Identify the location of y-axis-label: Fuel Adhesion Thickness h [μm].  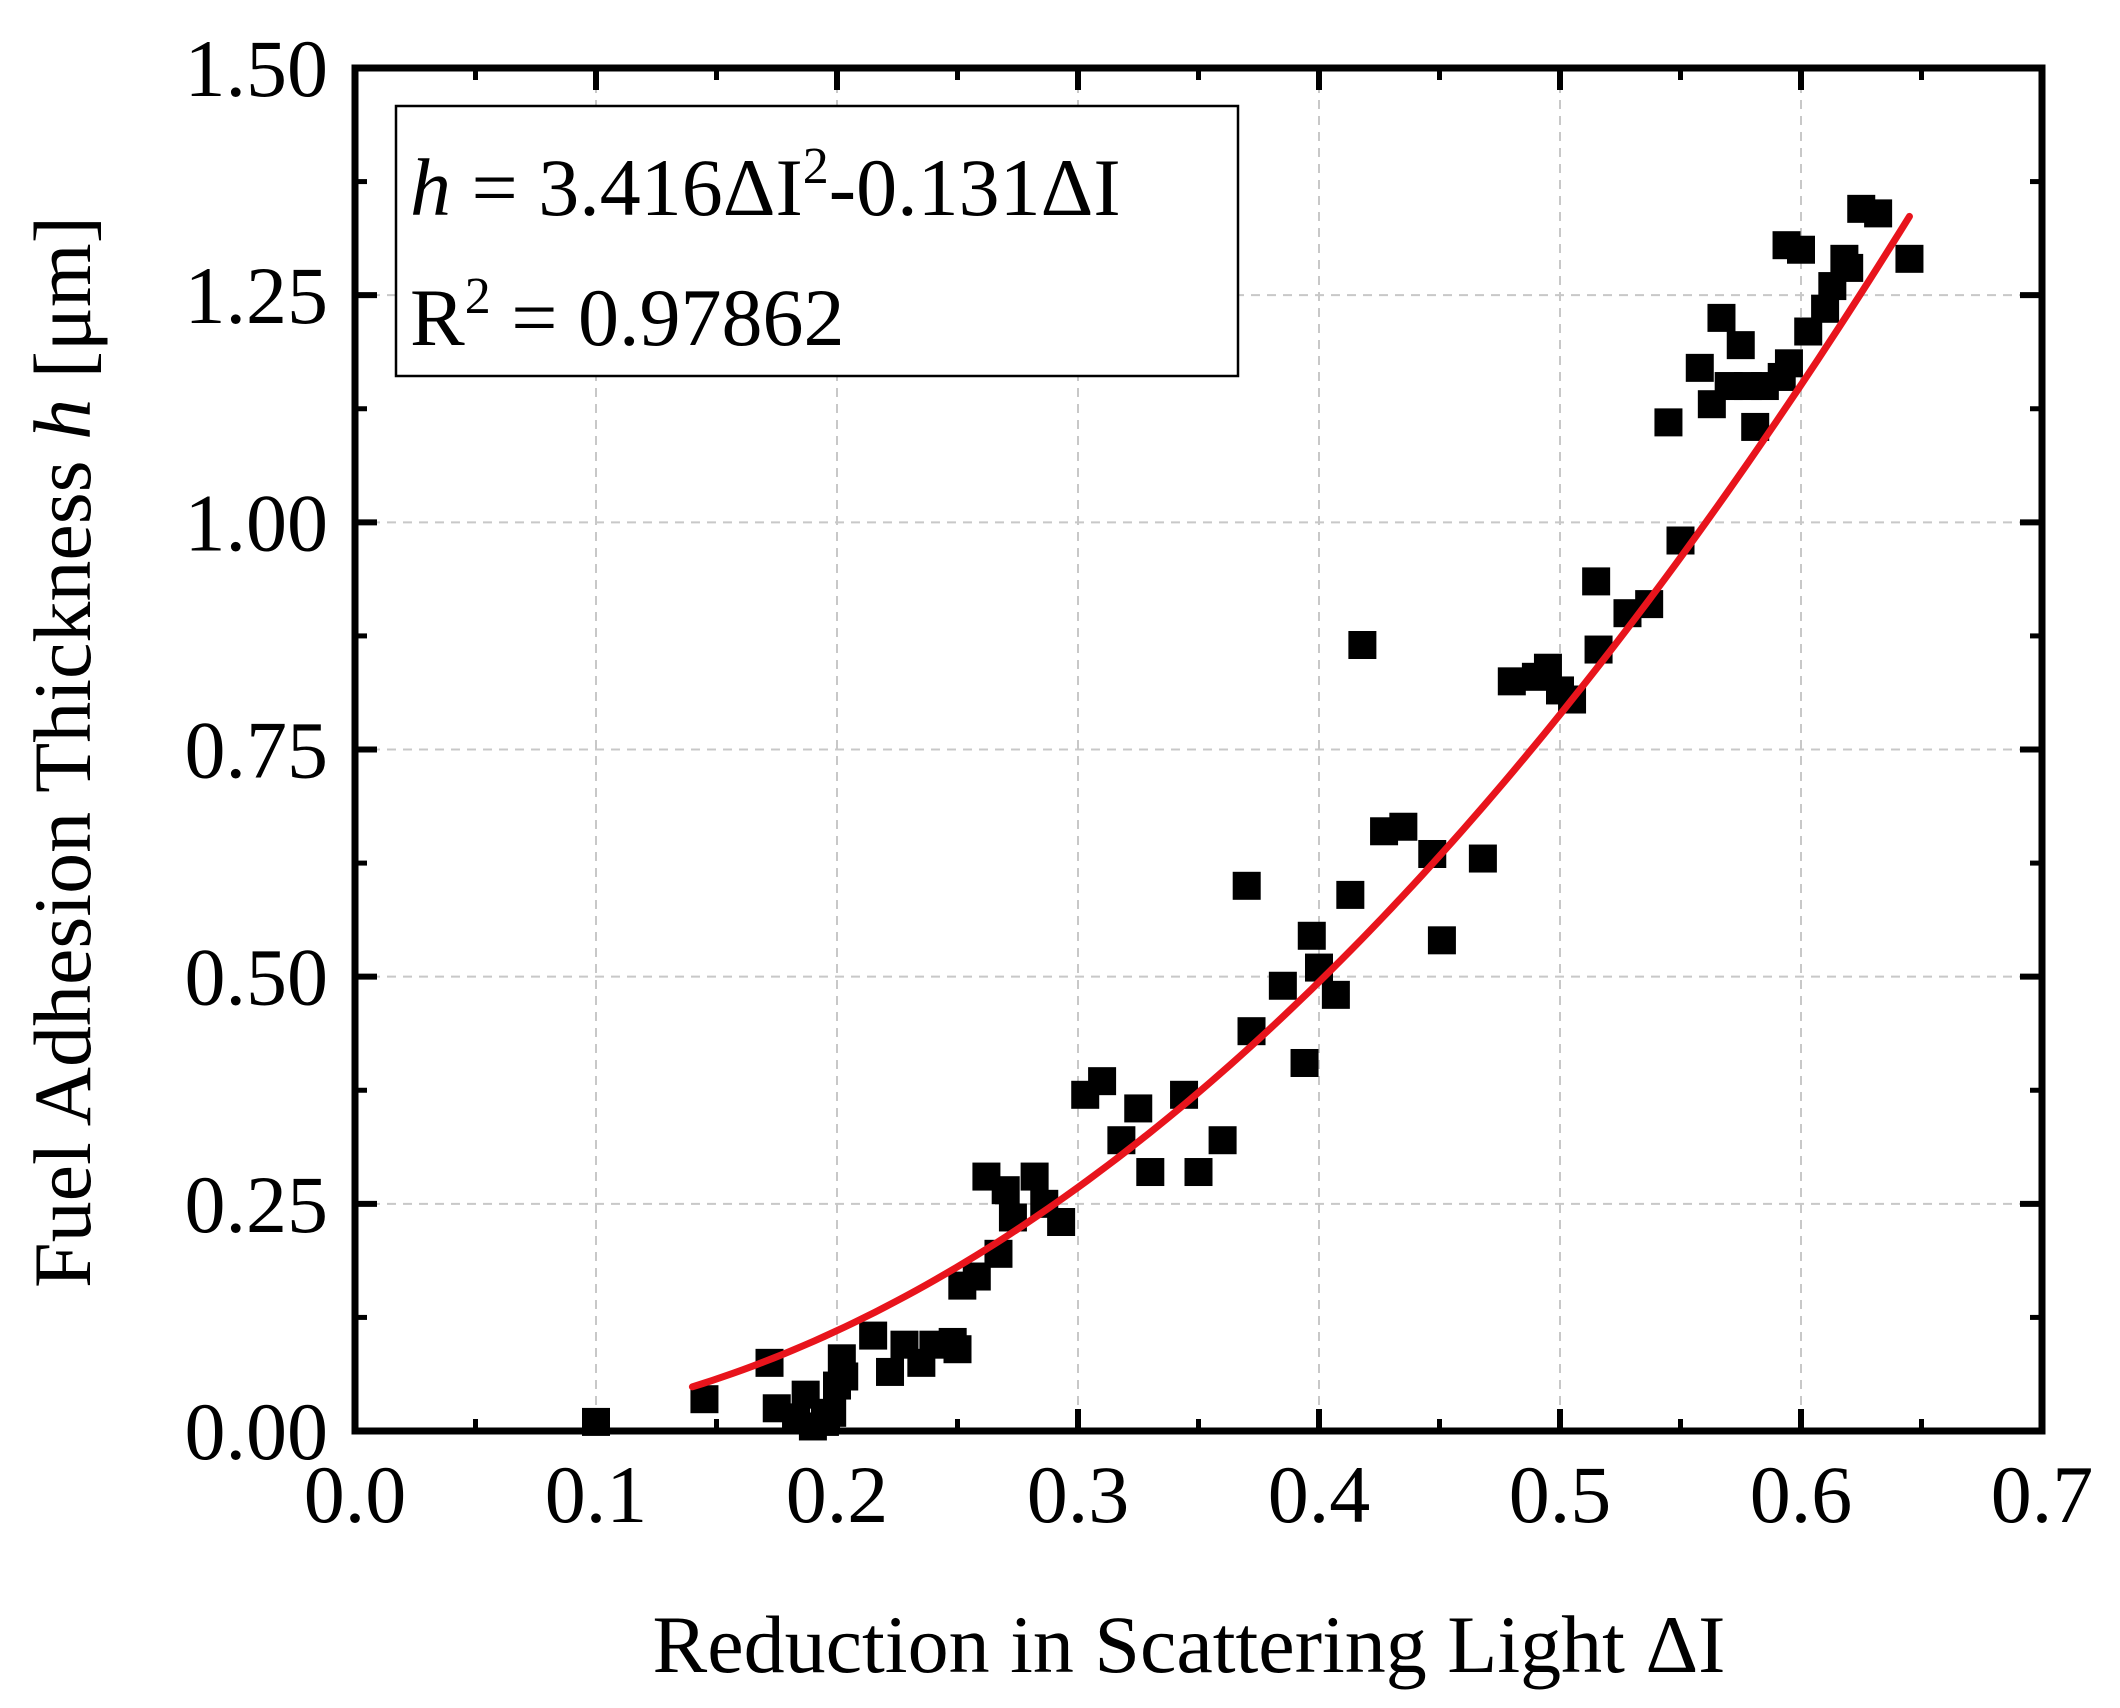
(62, 752).